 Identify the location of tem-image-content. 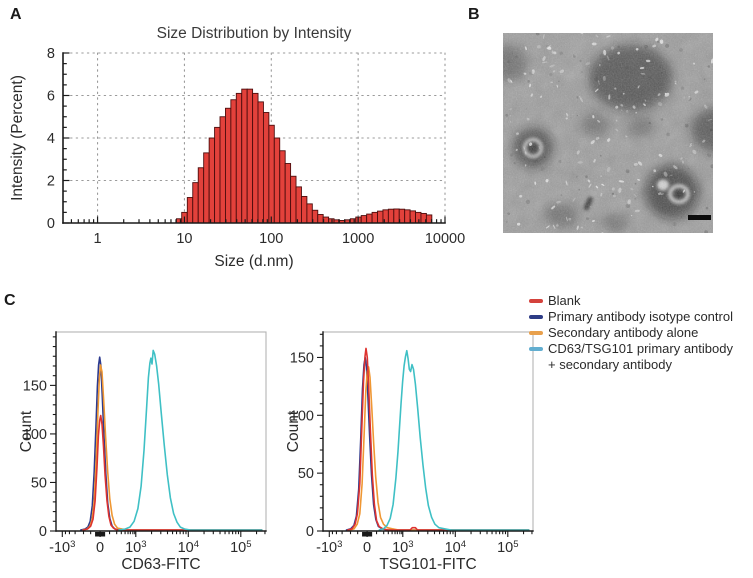
(608, 133).